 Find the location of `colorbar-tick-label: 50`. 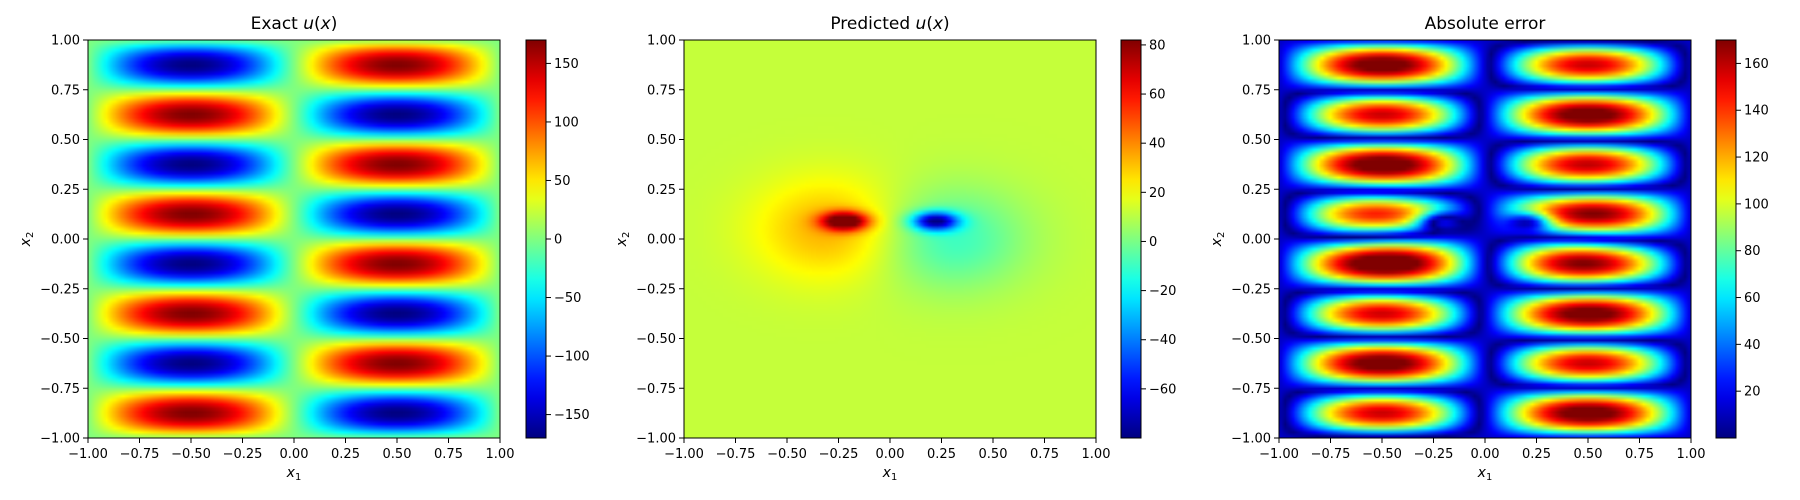

colorbar-tick-label: 50 is located at coordinates (562, 181).